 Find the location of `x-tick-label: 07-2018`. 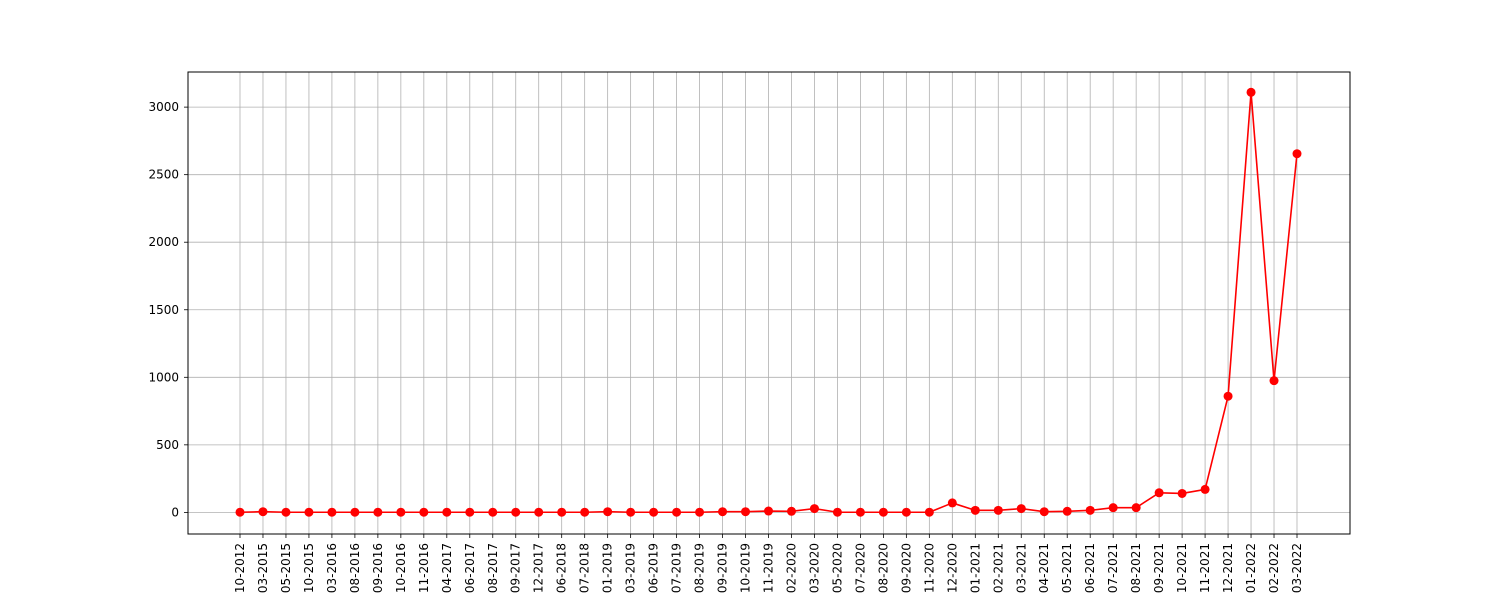

x-tick-label: 07-2018 is located at coordinates (585, 568).